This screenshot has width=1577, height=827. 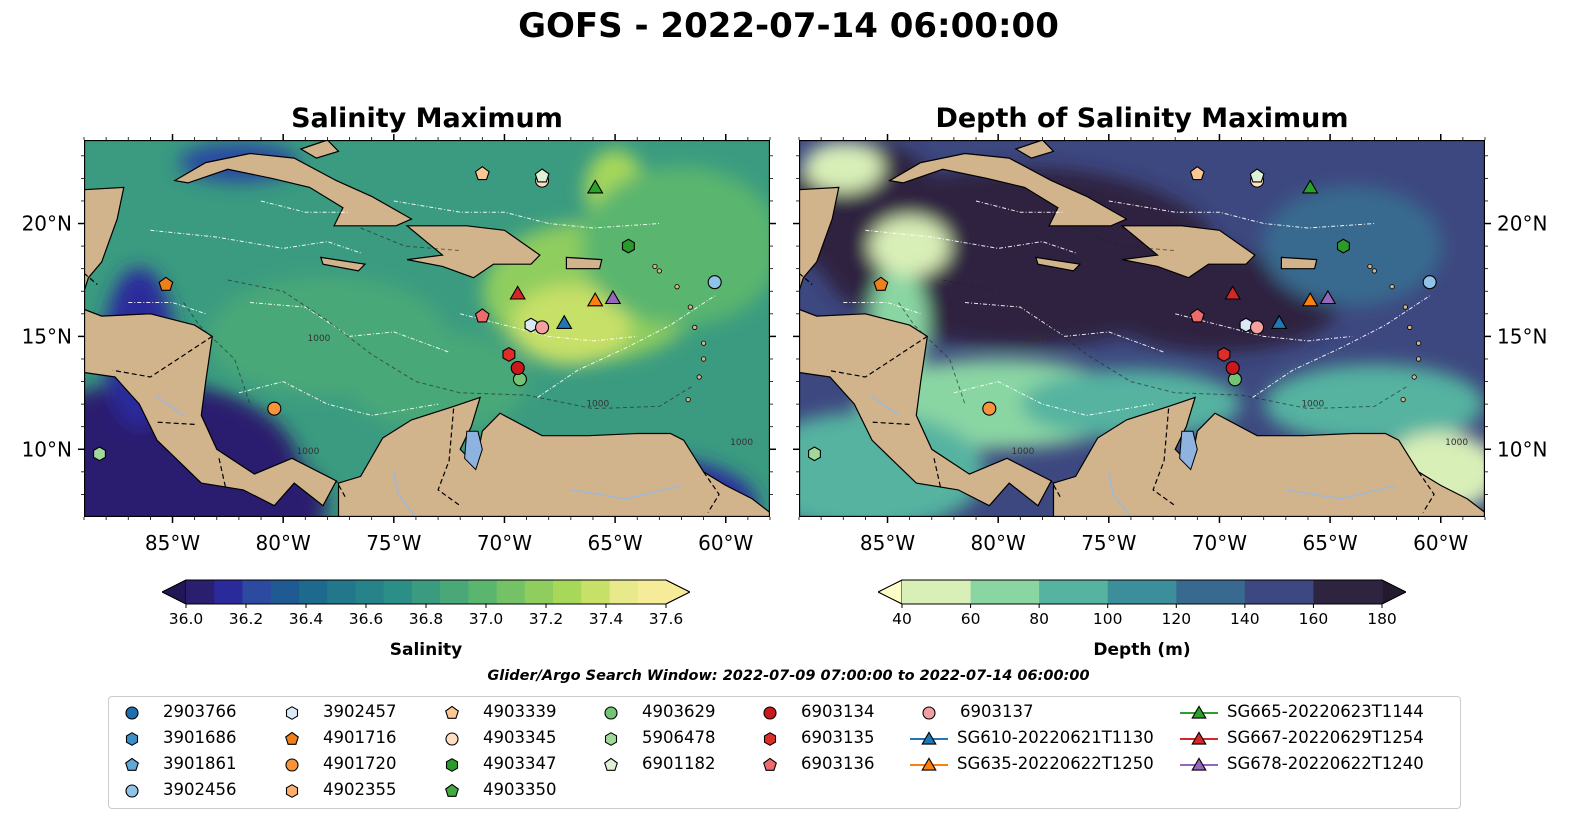 What do you see at coordinates (1199, 712) in the screenshot?
I see `platform-marker-SG665-20220623T1144` at bounding box center [1199, 712].